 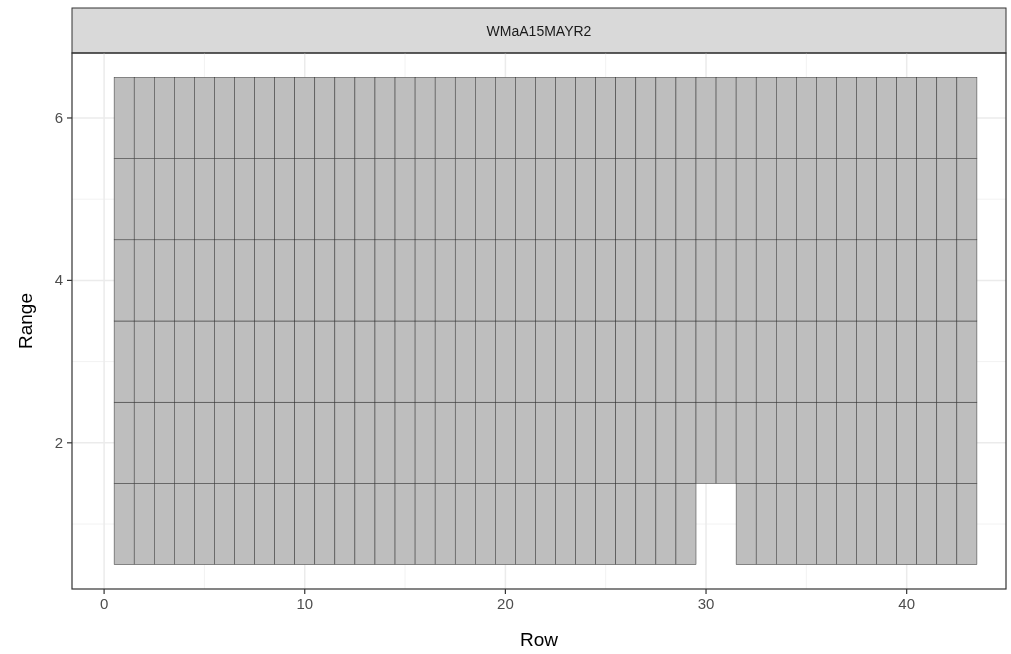 I want to click on chart-title: WMaA15MAYR2, so click(x=539, y=30).